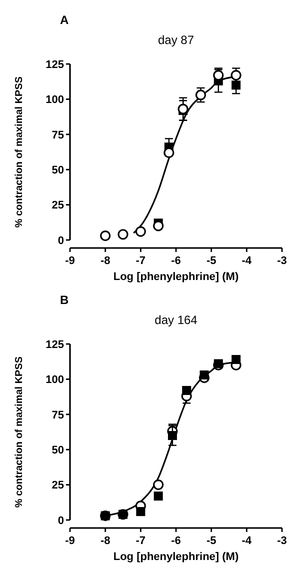 This screenshot has width=304, height=570. Describe the element at coordinates (176, 320) in the screenshot. I see `chart-title: day 164` at that location.